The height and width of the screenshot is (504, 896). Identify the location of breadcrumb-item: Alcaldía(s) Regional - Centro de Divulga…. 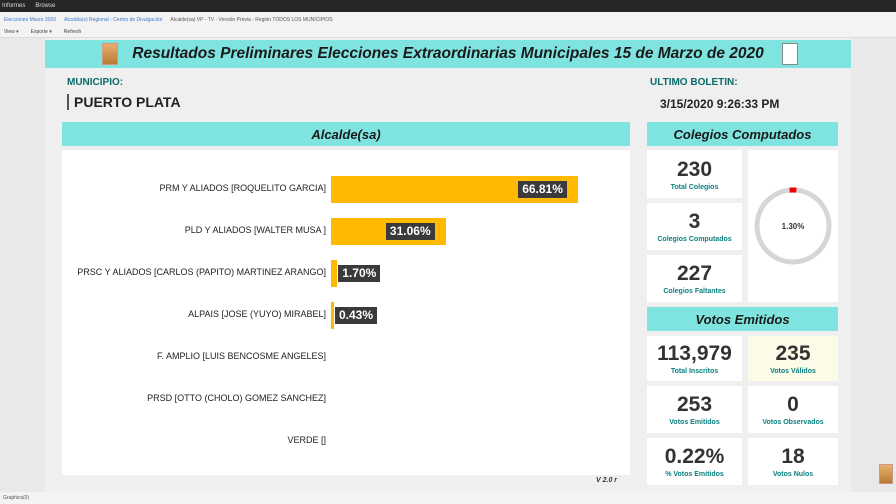
(113, 19).